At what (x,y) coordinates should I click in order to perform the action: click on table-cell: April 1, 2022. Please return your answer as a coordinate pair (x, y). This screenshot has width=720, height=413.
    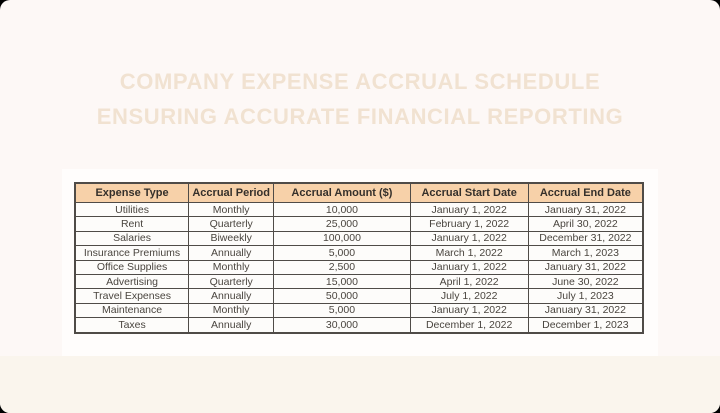
    Looking at the image, I should click on (469, 281).